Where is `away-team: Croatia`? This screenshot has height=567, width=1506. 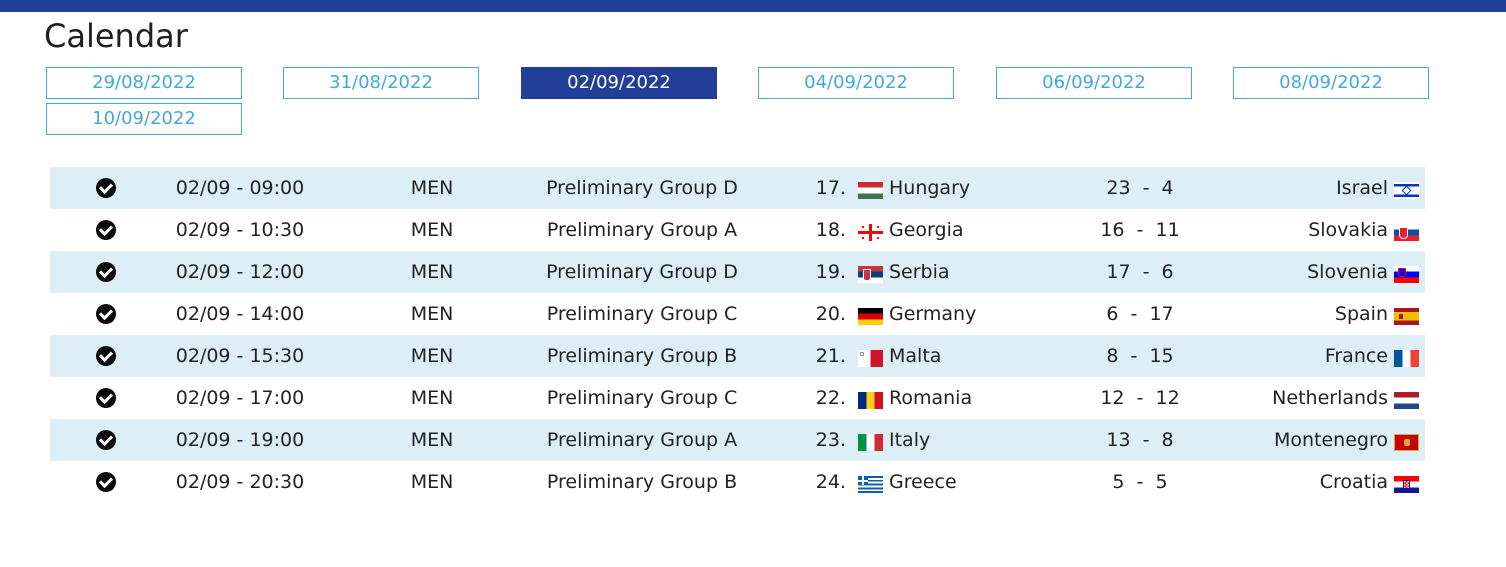 away-team: Croatia is located at coordinates (1353, 482).